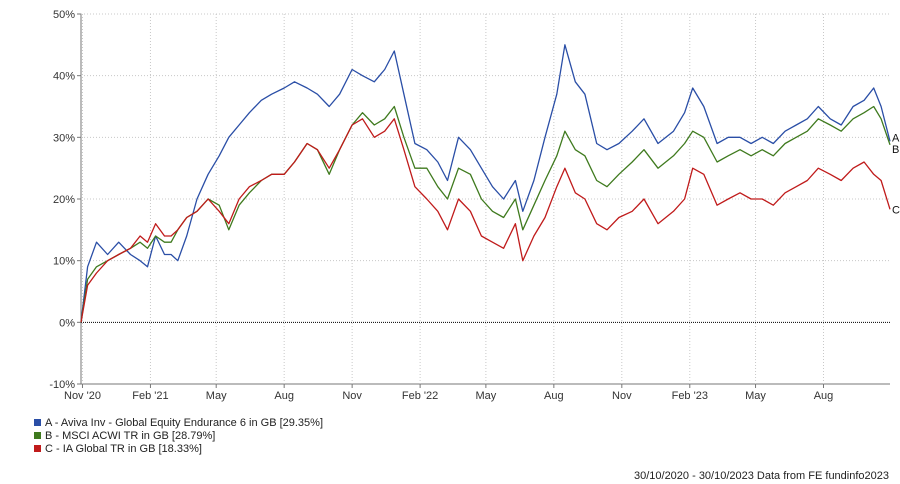 The image size is (900, 484). Describe the element at coordinates (64, 138) in the screenshot. I see `y-tick-label: 30%` at that location.